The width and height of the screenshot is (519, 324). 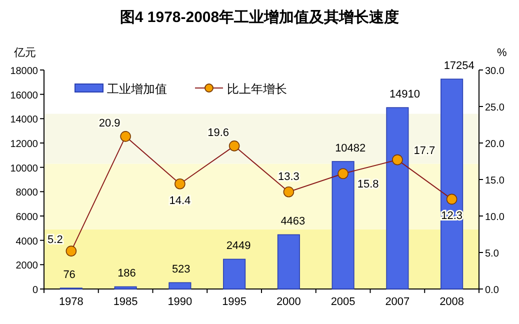 I want to click on y-tick-label: 16000, so click(x=24, y=96).